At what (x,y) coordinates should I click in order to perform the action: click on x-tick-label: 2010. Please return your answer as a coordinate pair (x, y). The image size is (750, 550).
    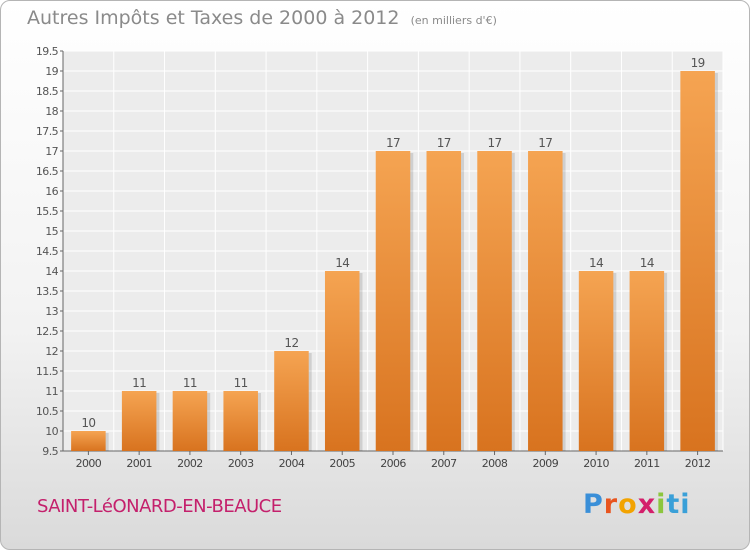
    Looking at the image, I should click on (596, 463).